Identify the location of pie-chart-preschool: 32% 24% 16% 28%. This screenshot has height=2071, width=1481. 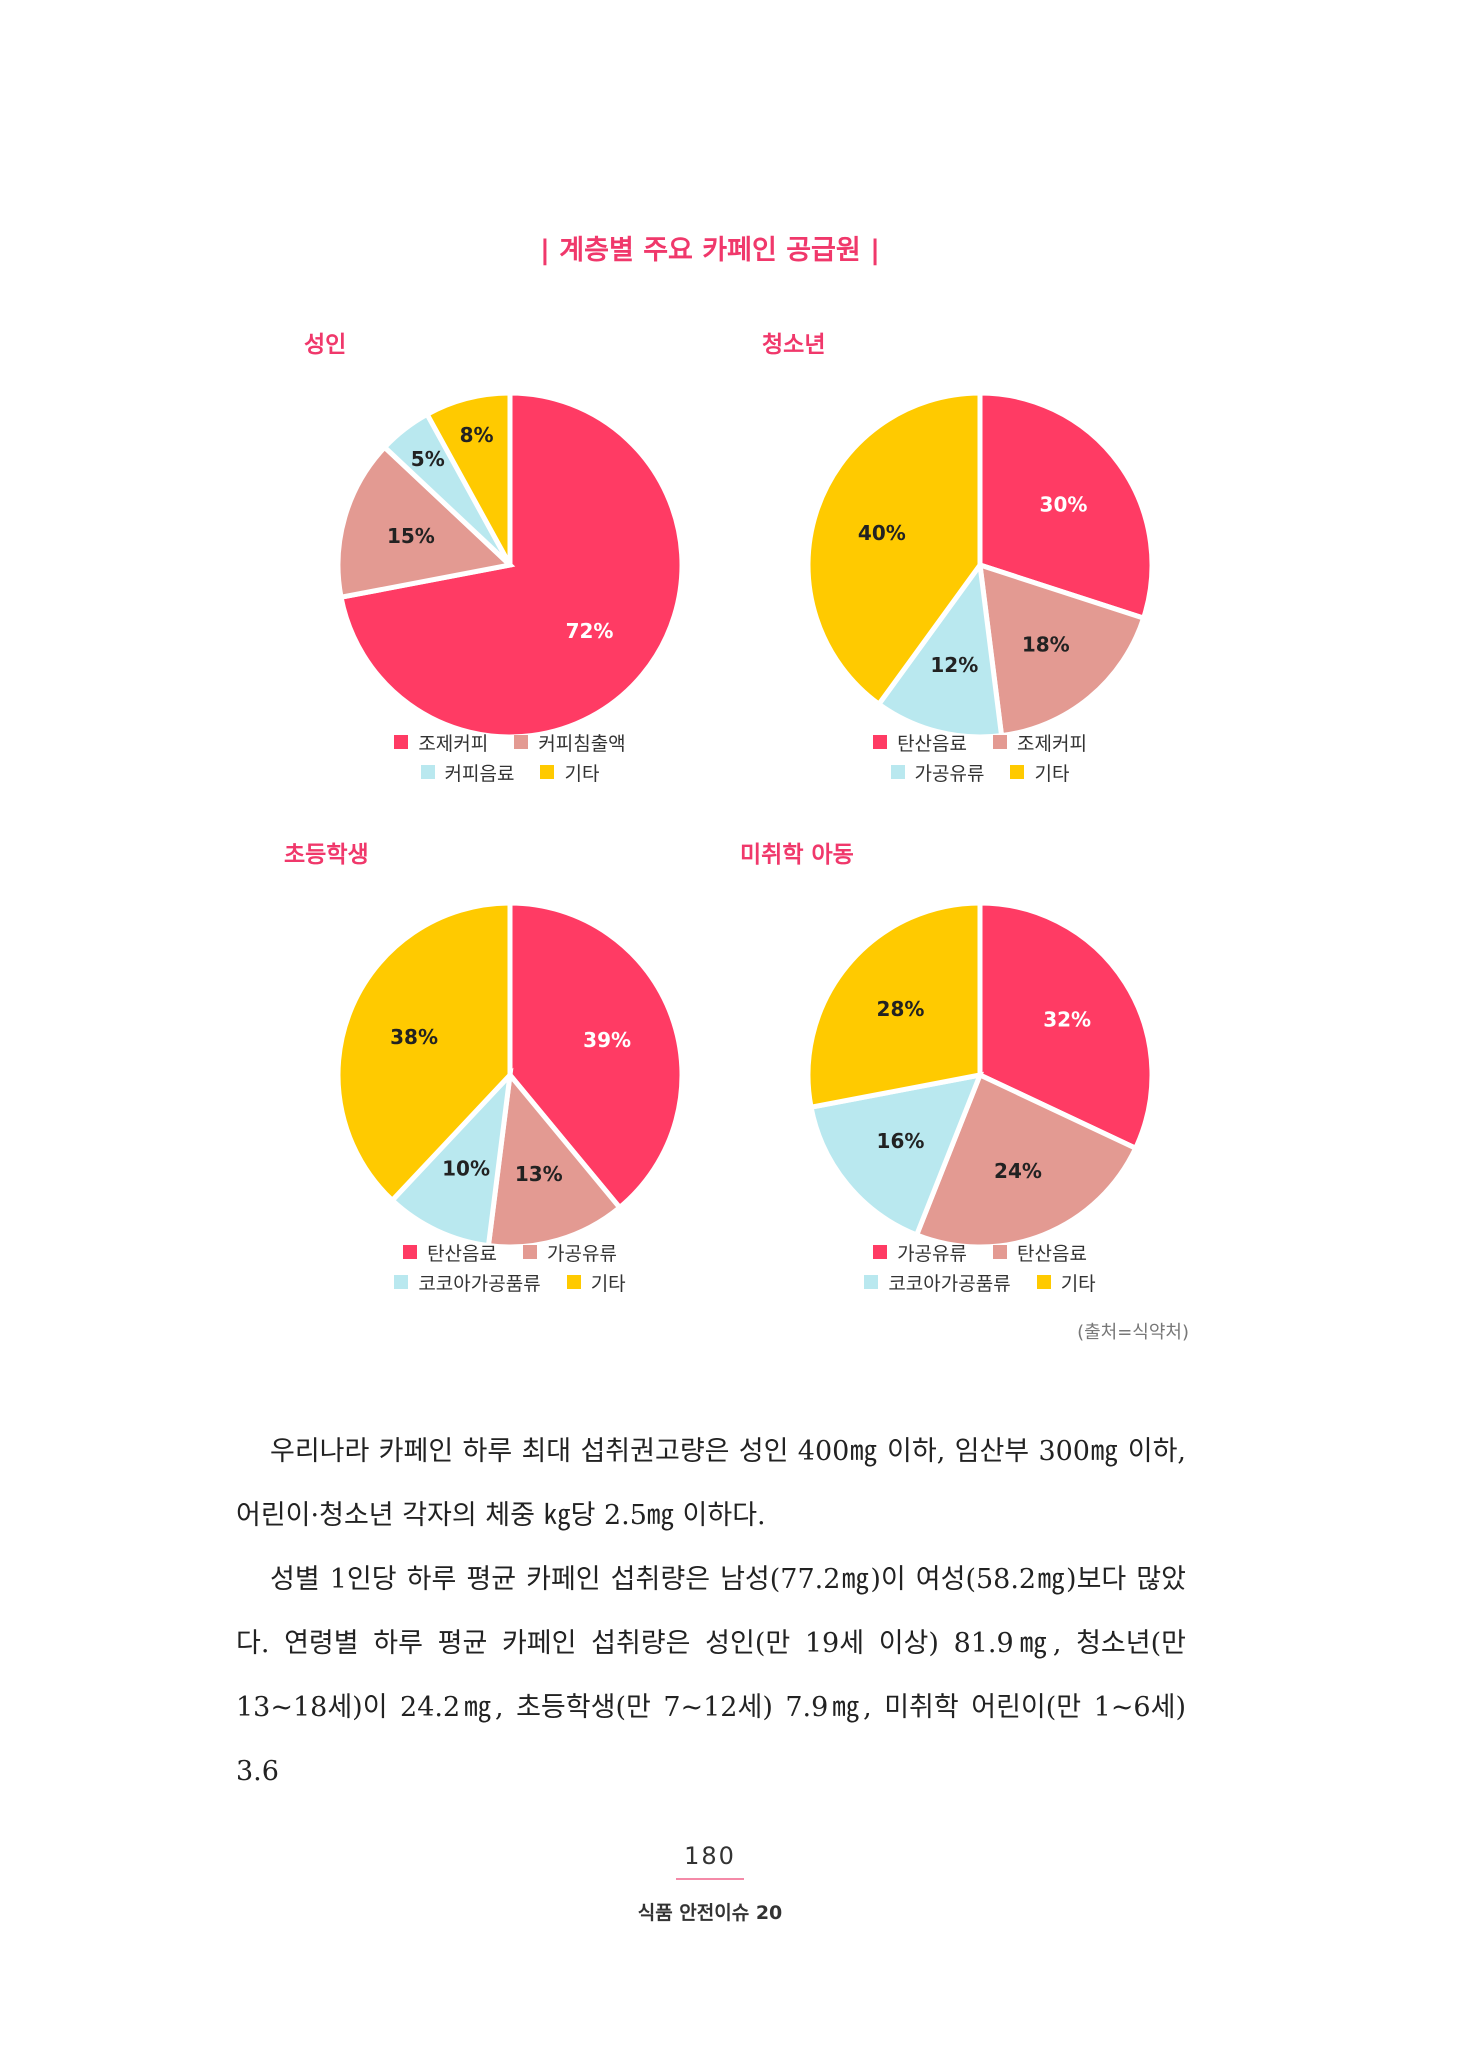
(980, 1075).